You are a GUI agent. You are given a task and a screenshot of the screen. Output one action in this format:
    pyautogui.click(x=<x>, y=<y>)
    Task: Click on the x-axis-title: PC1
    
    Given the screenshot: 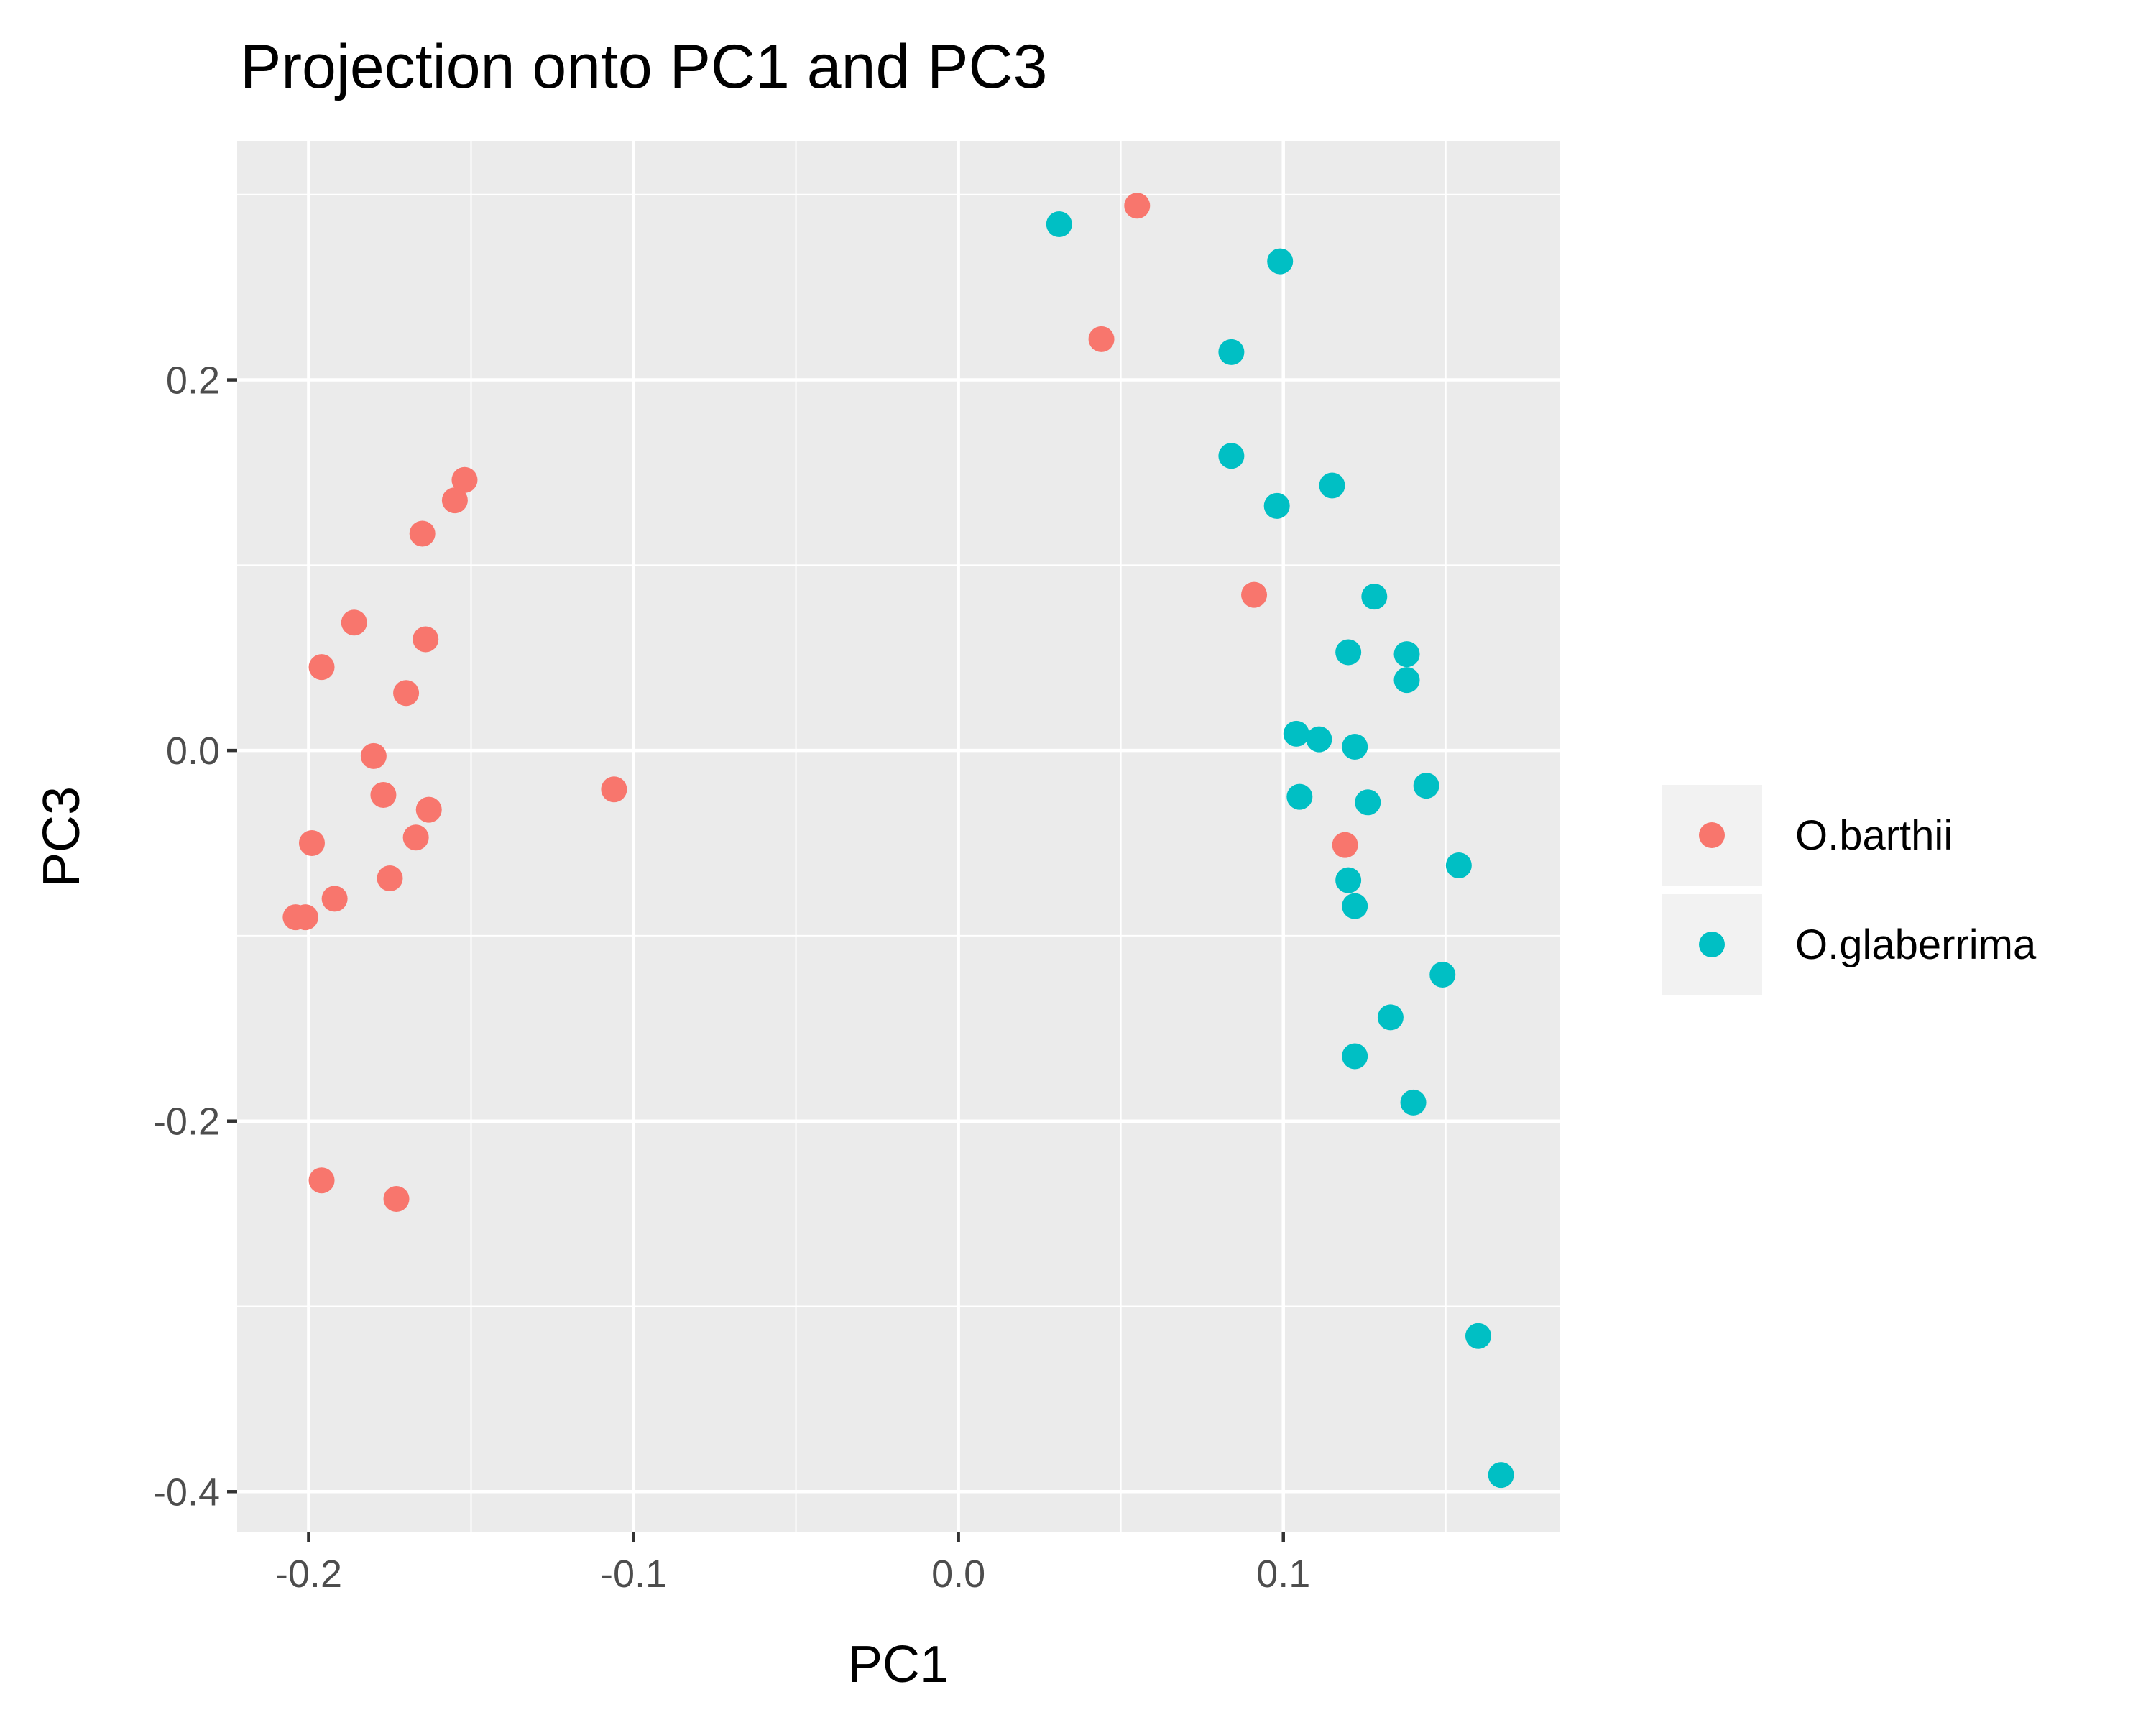 What is the action you would take?
    pyautogui.click(x=898, y=1664)
    